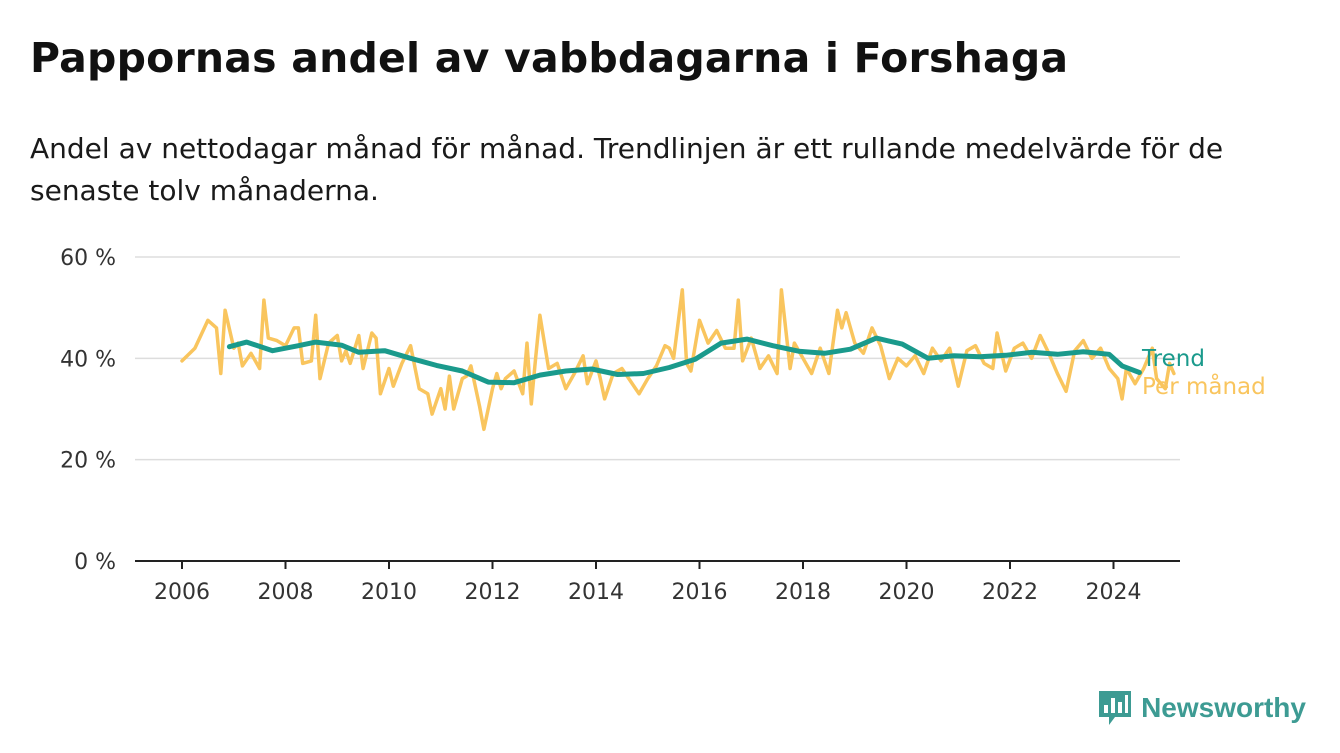 The width and height of the screenshot is (1340, 753). I want to click on series-label-per-manad: Per månad, so click(1204, 386).